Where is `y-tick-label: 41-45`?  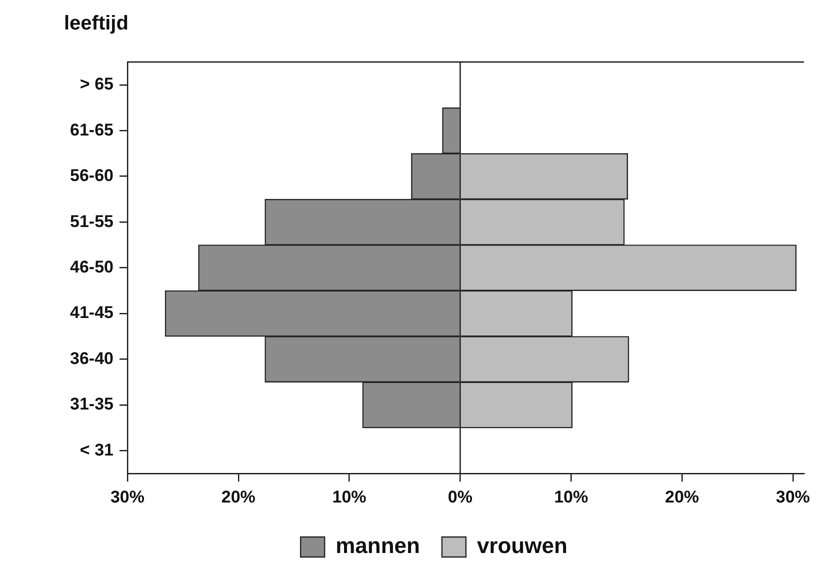 y-tick-label: 41-45 is located at coordinates (92, 312).